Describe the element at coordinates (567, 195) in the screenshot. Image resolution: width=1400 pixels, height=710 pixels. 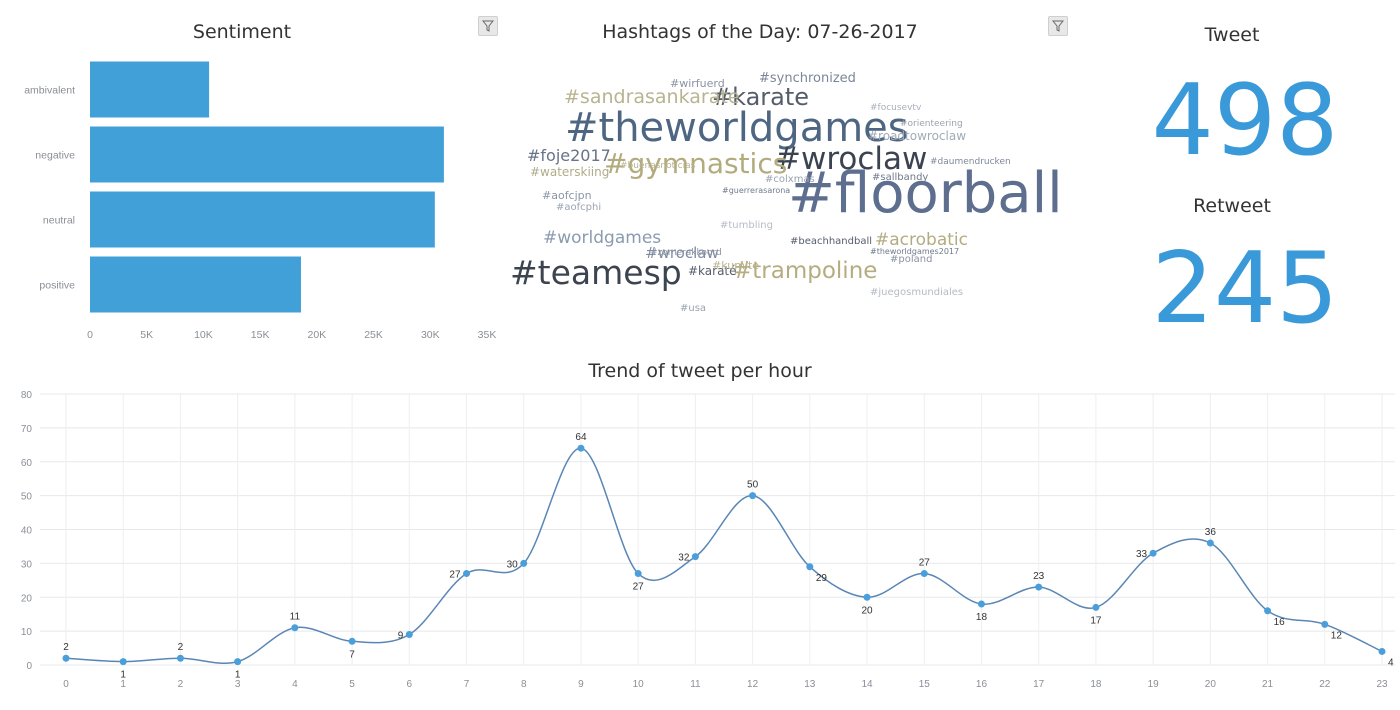
I see `hashtag-word: #aofcjpn` at that location.